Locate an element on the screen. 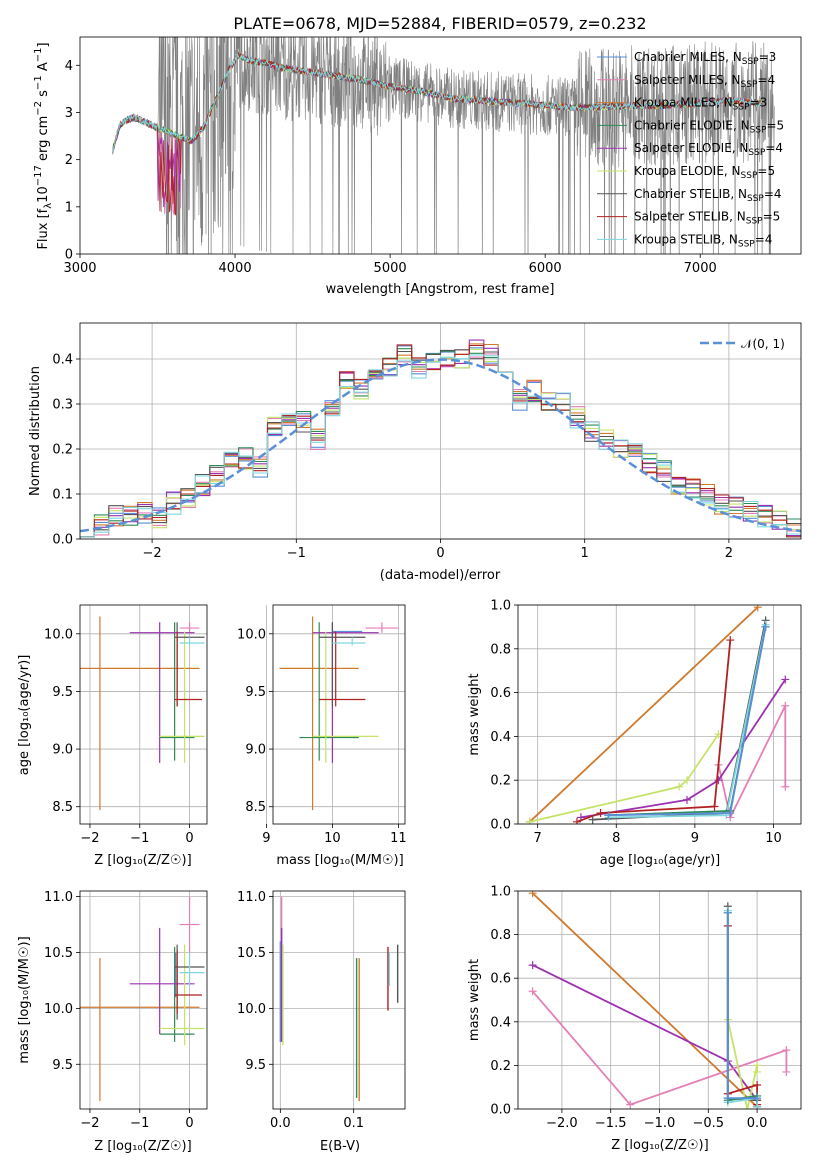  y-tick-label: 8.5 is located at coordinates (62, 807).